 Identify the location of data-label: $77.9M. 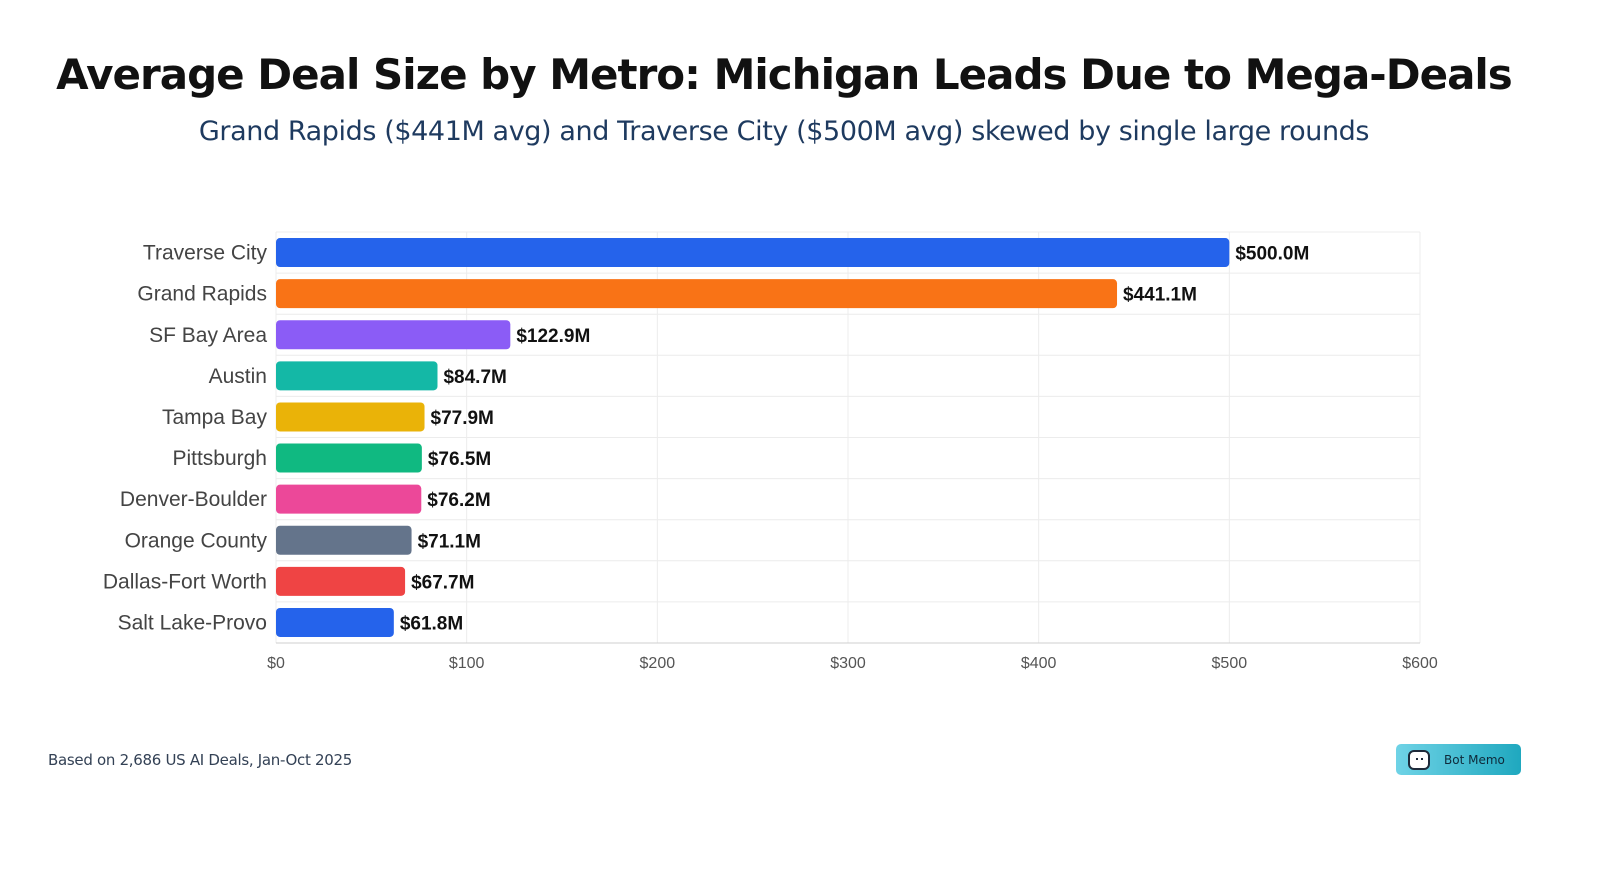
(462, 418).